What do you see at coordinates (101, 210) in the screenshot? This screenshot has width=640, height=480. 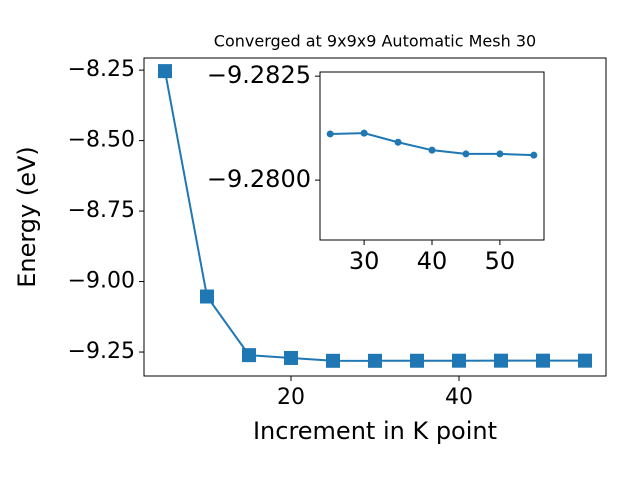 I see `y-tick-label: −8.75` at bounding box center [101, 210].